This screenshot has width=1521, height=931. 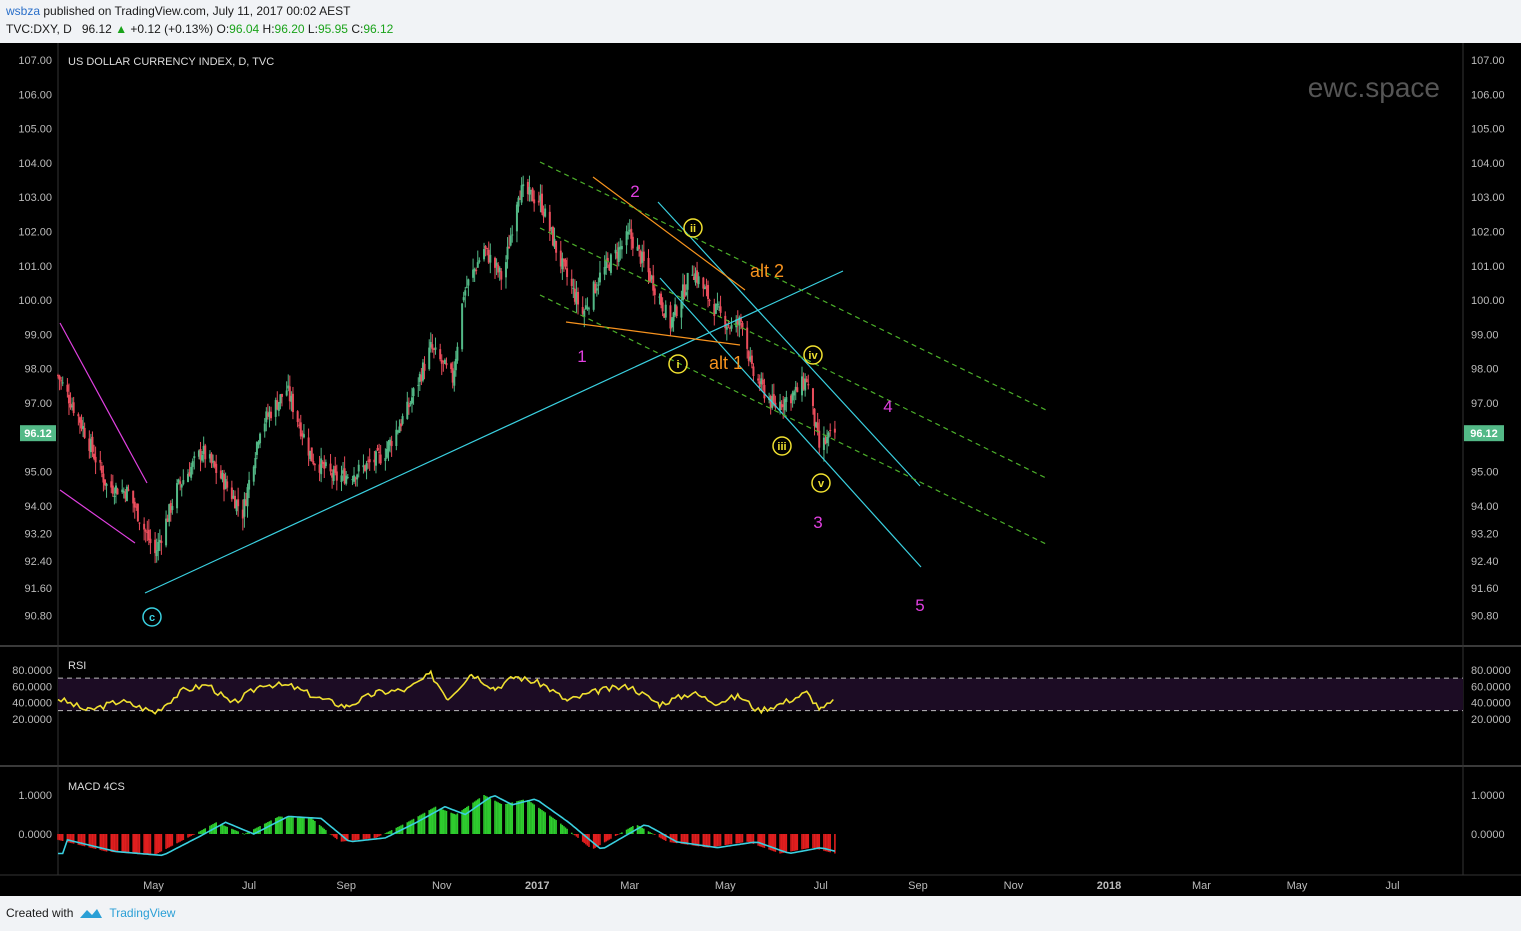 What do you see at coordinates (142, 913) in the screenshot?
I see `tradingview-link: TradingView` at bounding box center [142, 913].